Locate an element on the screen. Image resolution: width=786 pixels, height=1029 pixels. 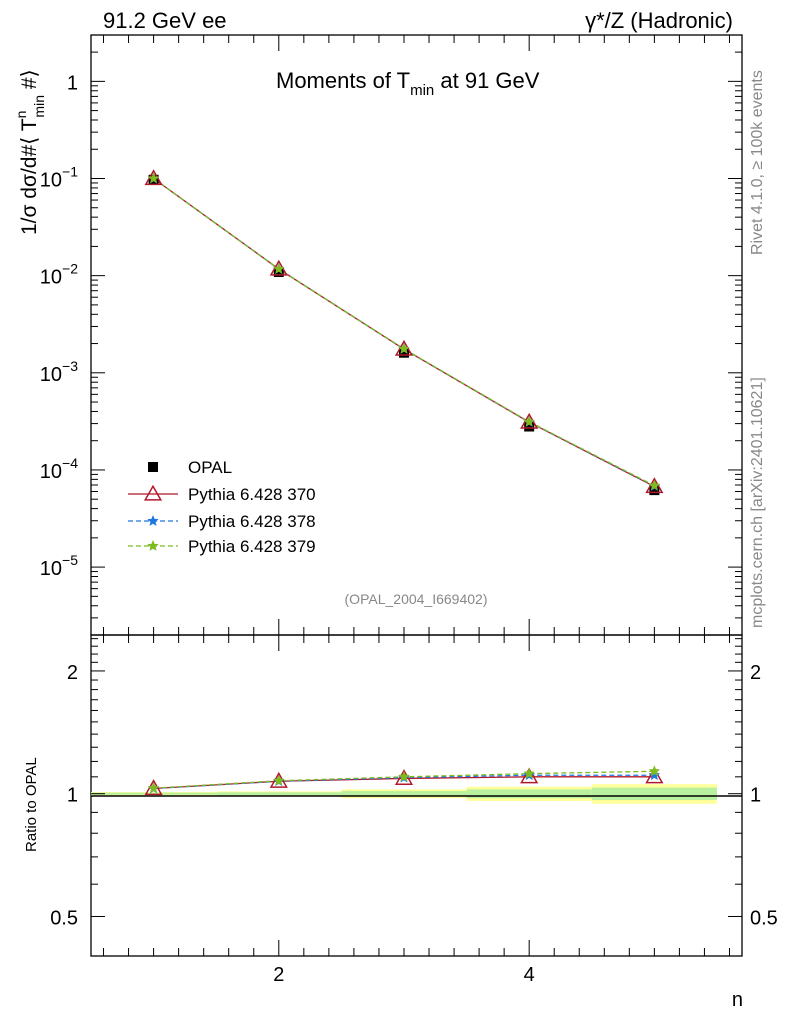
ratio-y-tick-label-right: 1 is located at coordinates (755, 796).